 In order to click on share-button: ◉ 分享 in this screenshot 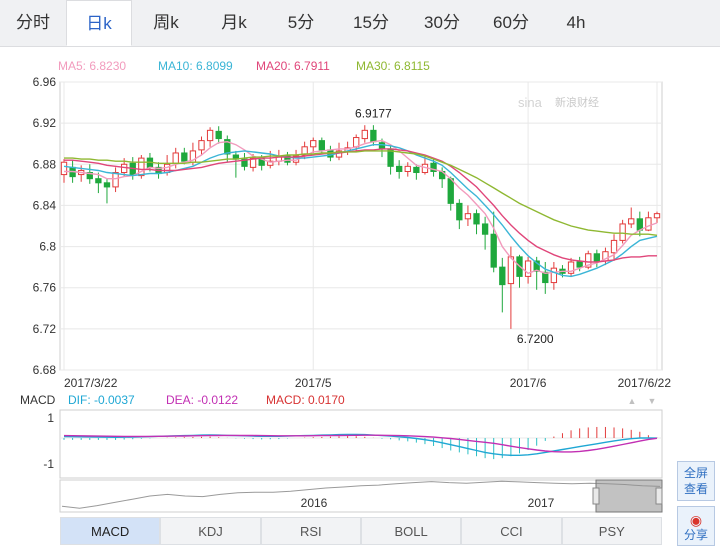, I will do `click(696, 526)`.